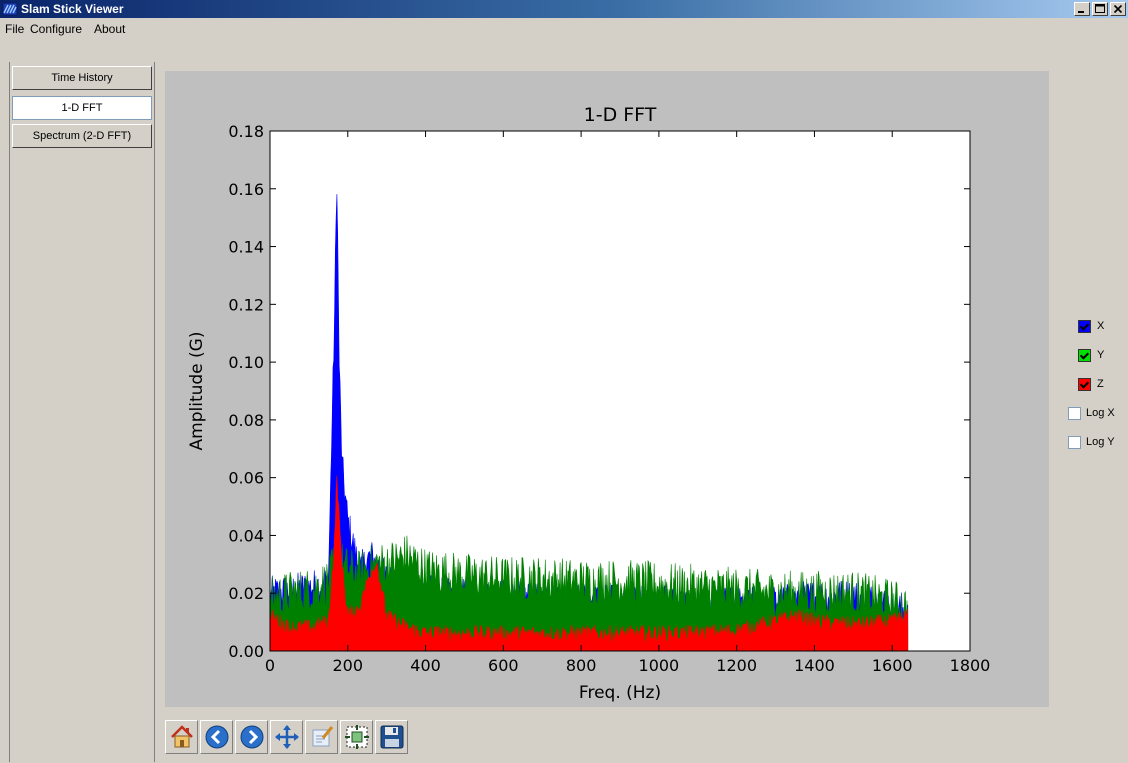 The width and height of the screenshot is (1128, 763). I want to click on y-tick-label: 0.12, so click(246, 304).